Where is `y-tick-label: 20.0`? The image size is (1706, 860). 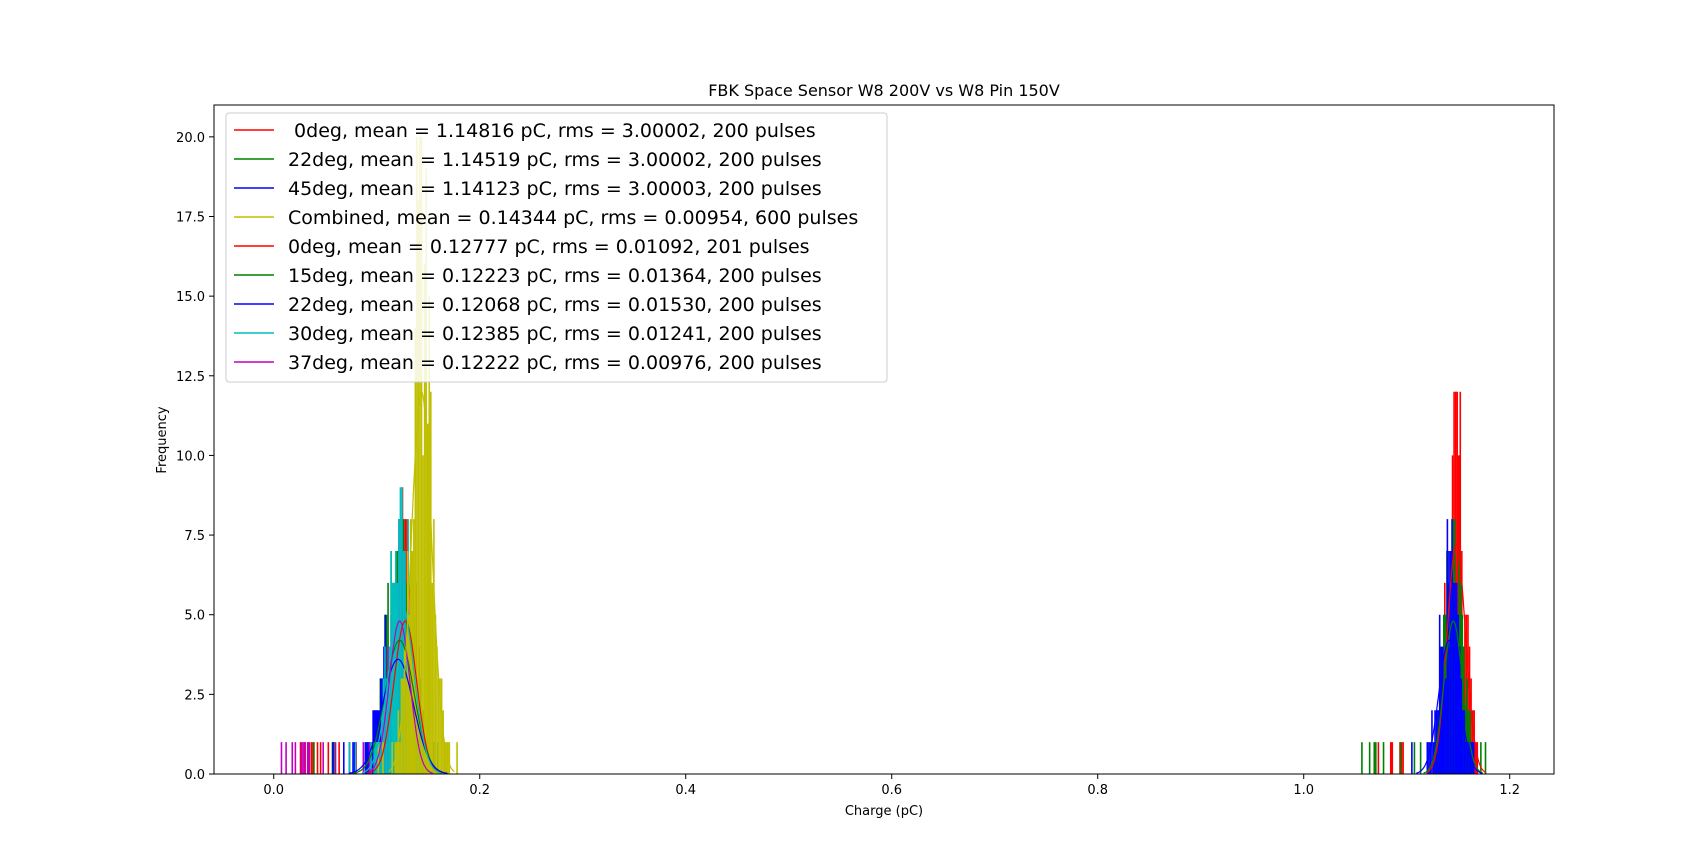
y-tick-label: 20.0 is located at coordinates (190, 138).